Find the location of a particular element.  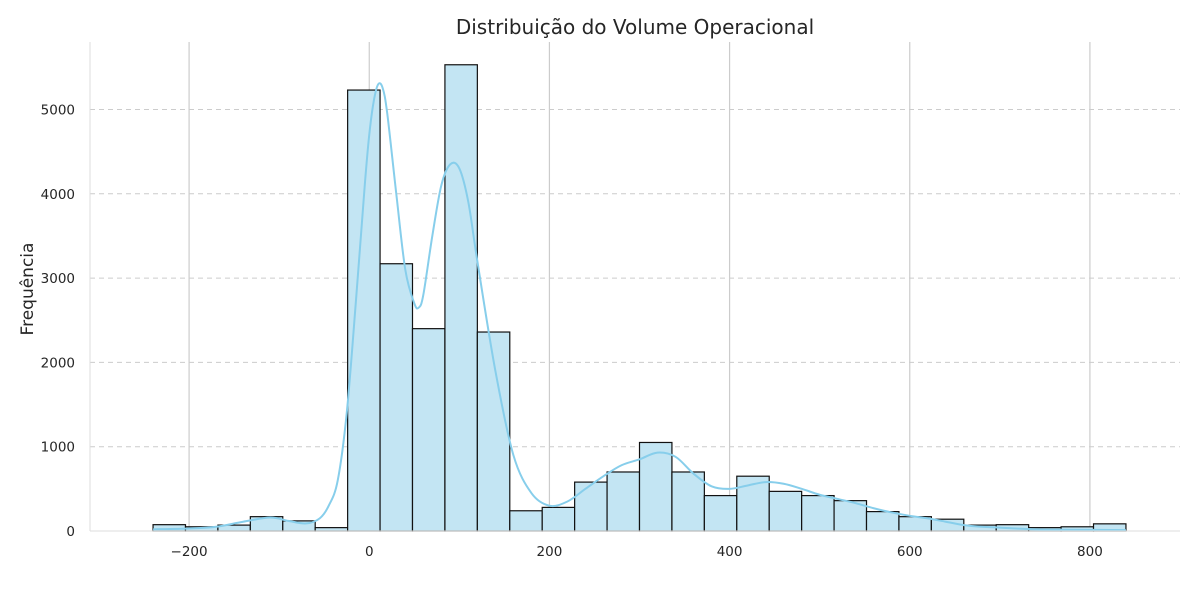

x-tick-label: 600 is located at coordinates (910, 552).